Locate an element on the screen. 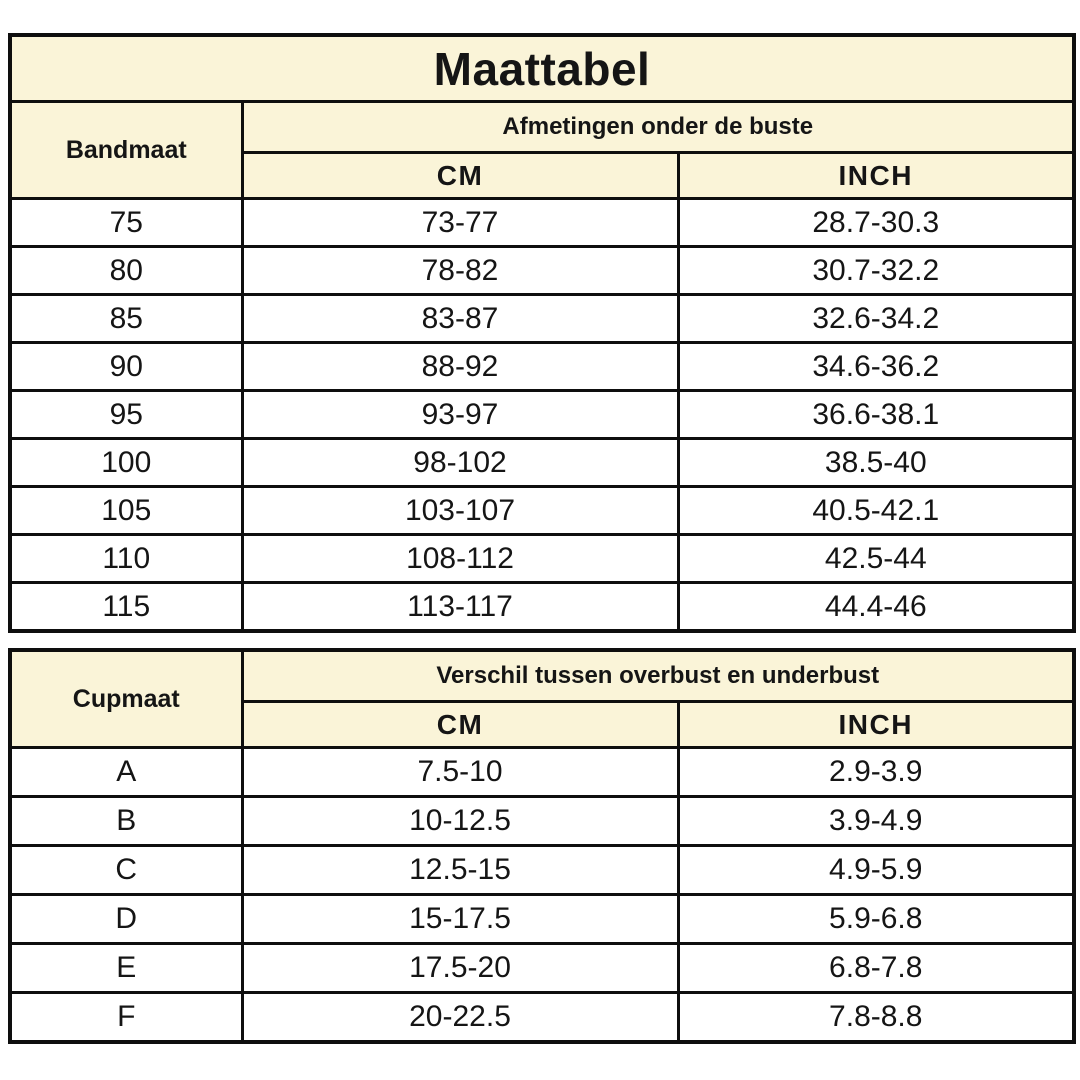 The height and width of the screenshot is (1080, 1080). cm-range-cell: 20-22.5 is located at coordinates (460, 1017).